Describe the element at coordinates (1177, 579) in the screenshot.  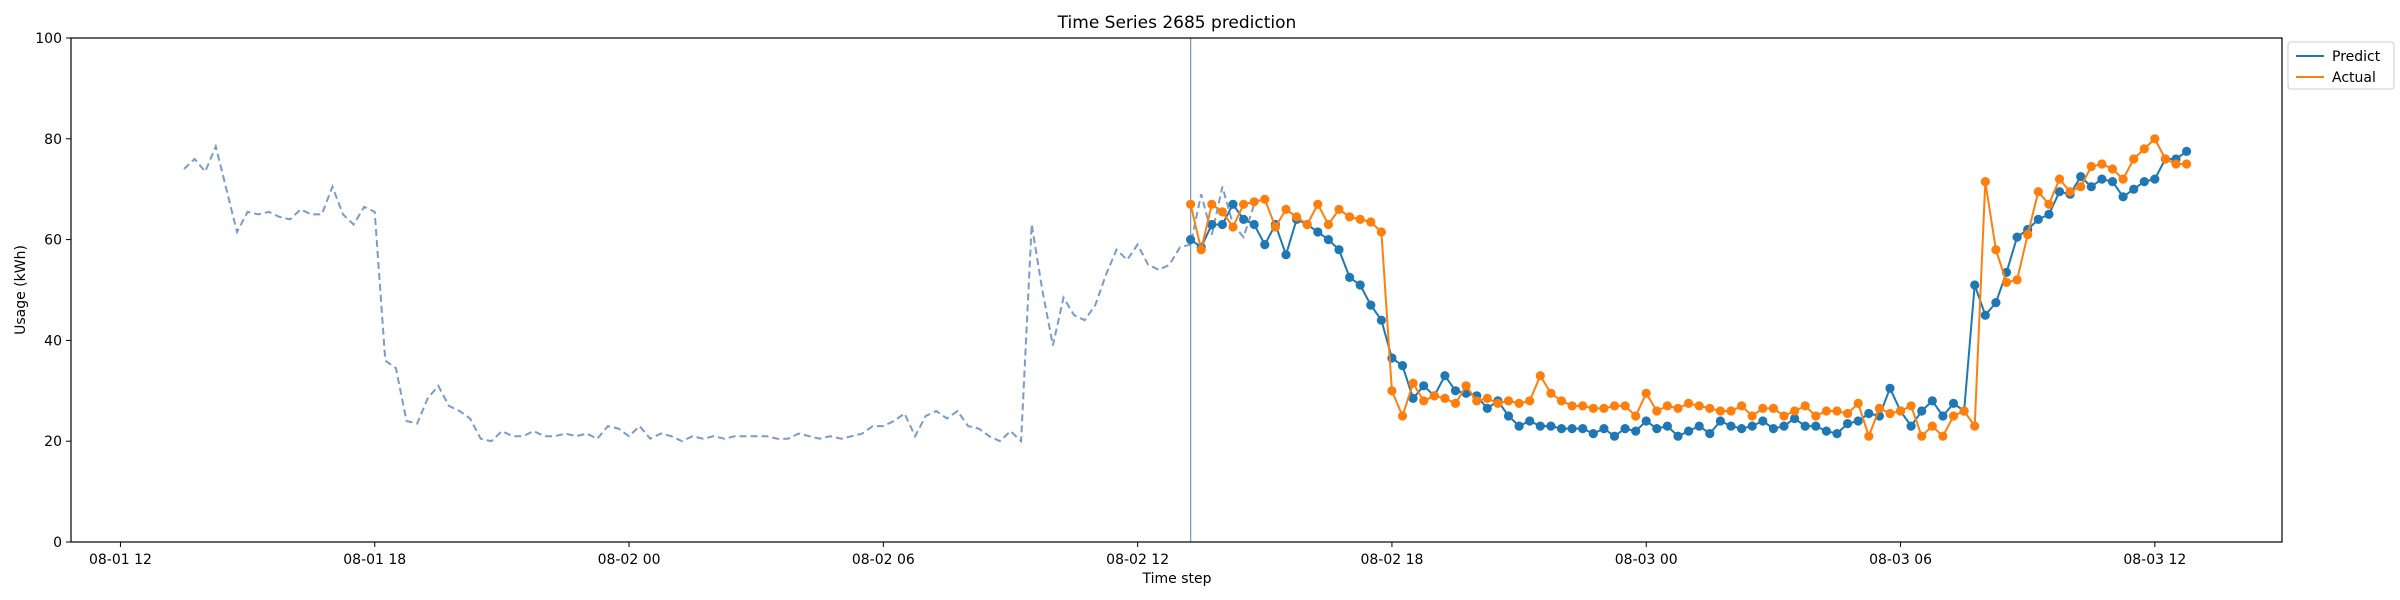
I see `x-axis-label: Time step` at that location.